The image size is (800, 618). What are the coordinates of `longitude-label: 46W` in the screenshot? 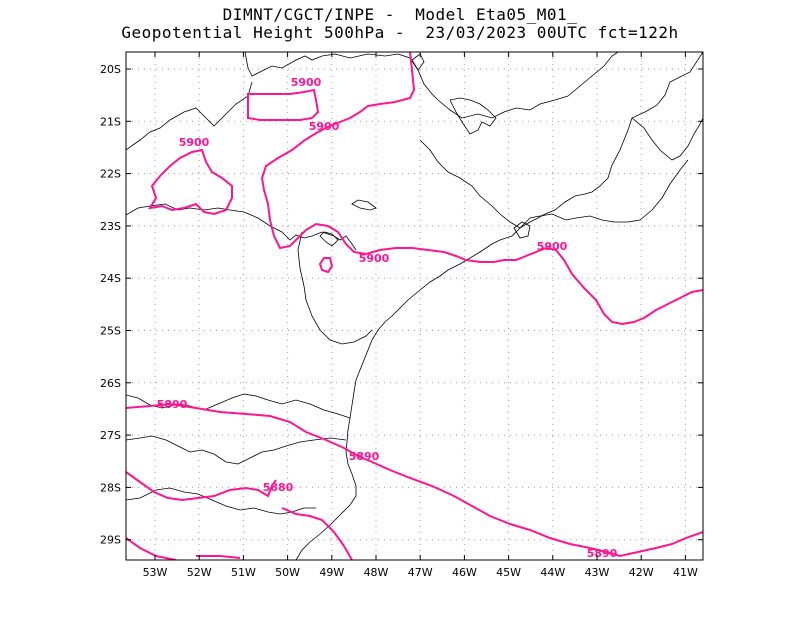 It's located at (464, 572).